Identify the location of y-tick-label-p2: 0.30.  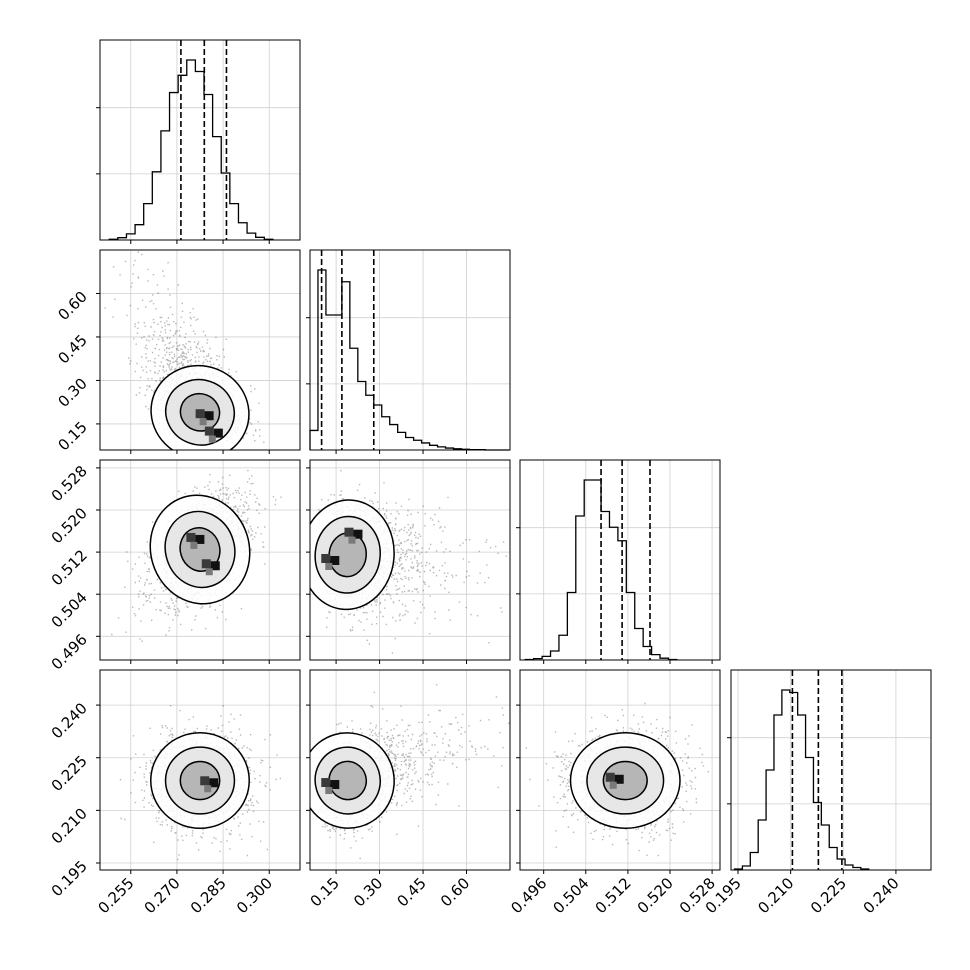
(72, 393).